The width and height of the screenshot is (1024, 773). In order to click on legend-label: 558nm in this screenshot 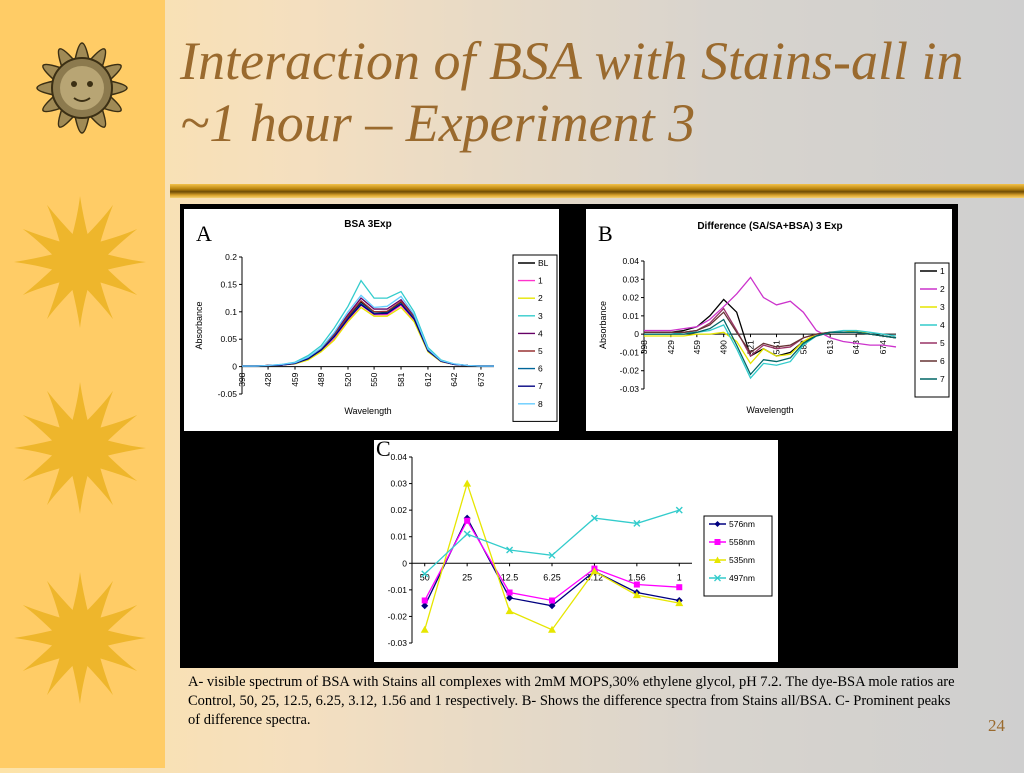, I will do `click(742, 542)`.